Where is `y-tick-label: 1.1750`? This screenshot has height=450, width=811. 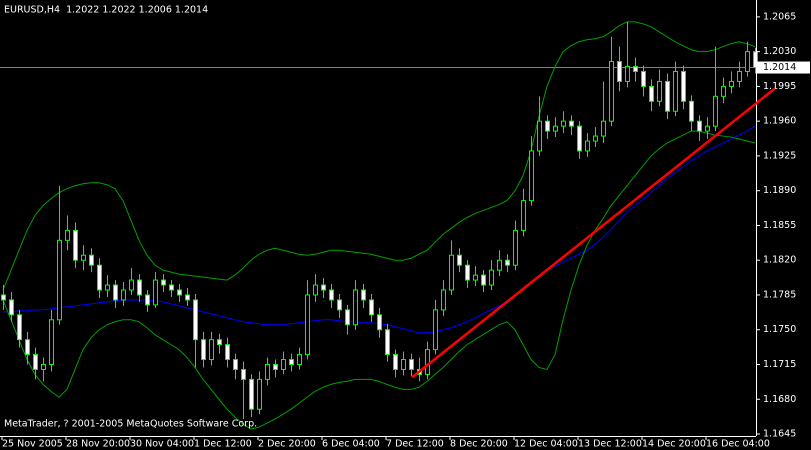 y-tick-label: 1.1750 is located at coordinates (779, 329).